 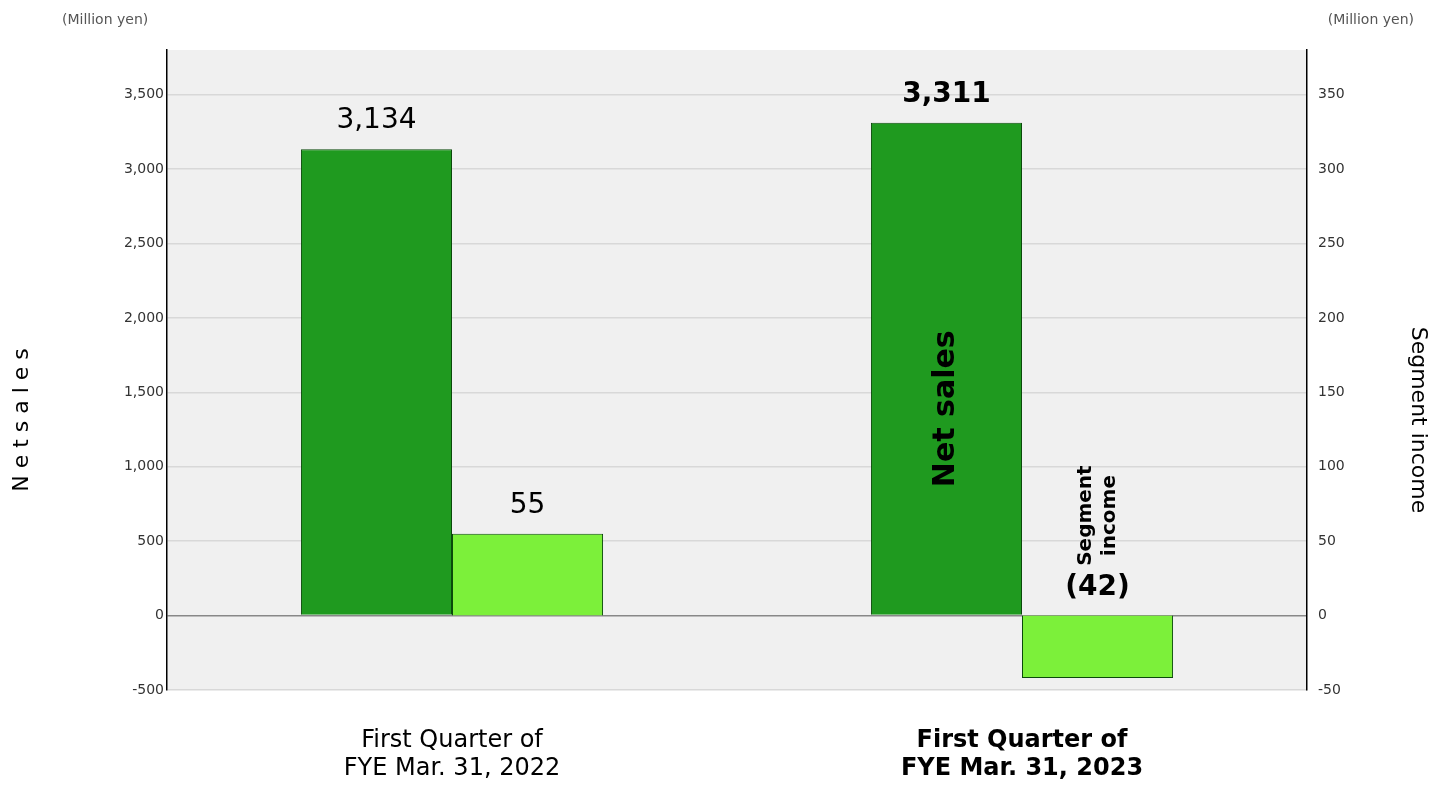 What do you see at coordinates (143, 465) in the screenshot?
I see `y-tick-label: 1,000` at bounding box center [143, 465].